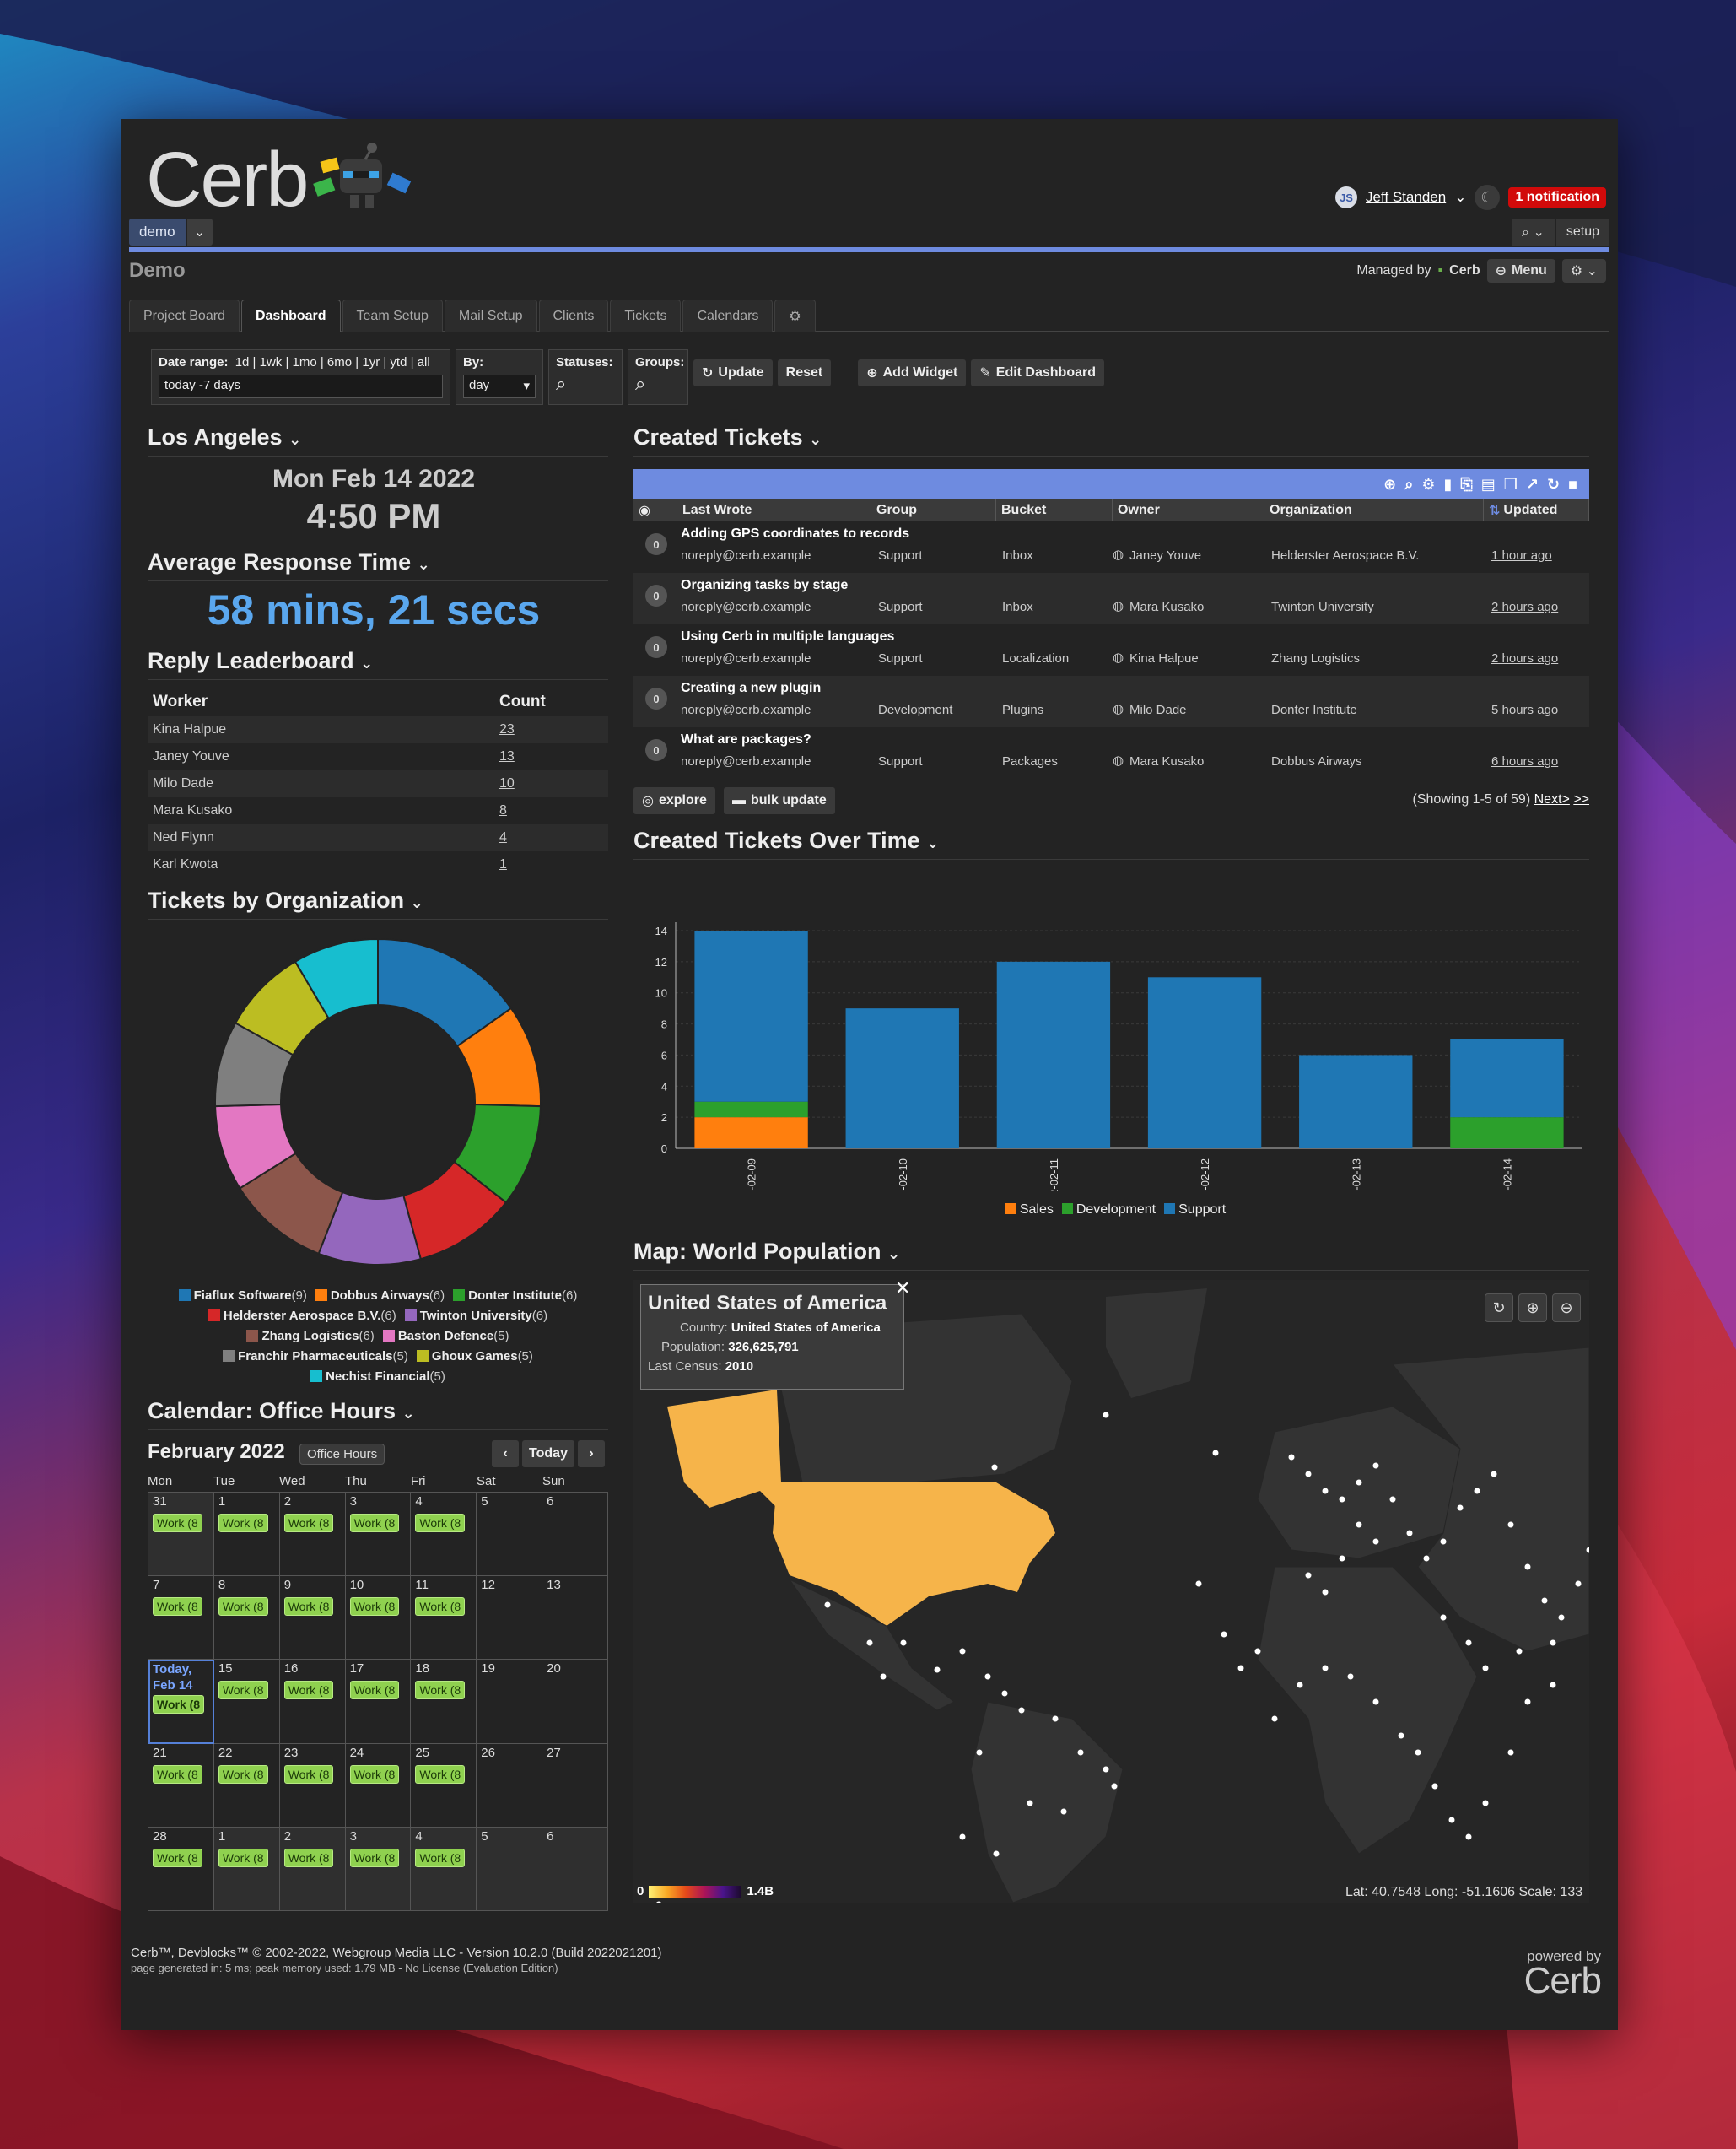 The image size is (1736, 2149). What do you see at coordinates (503, 810) in the screenshot?
I see `count-cell: 8` at bounding box center [503, 810].